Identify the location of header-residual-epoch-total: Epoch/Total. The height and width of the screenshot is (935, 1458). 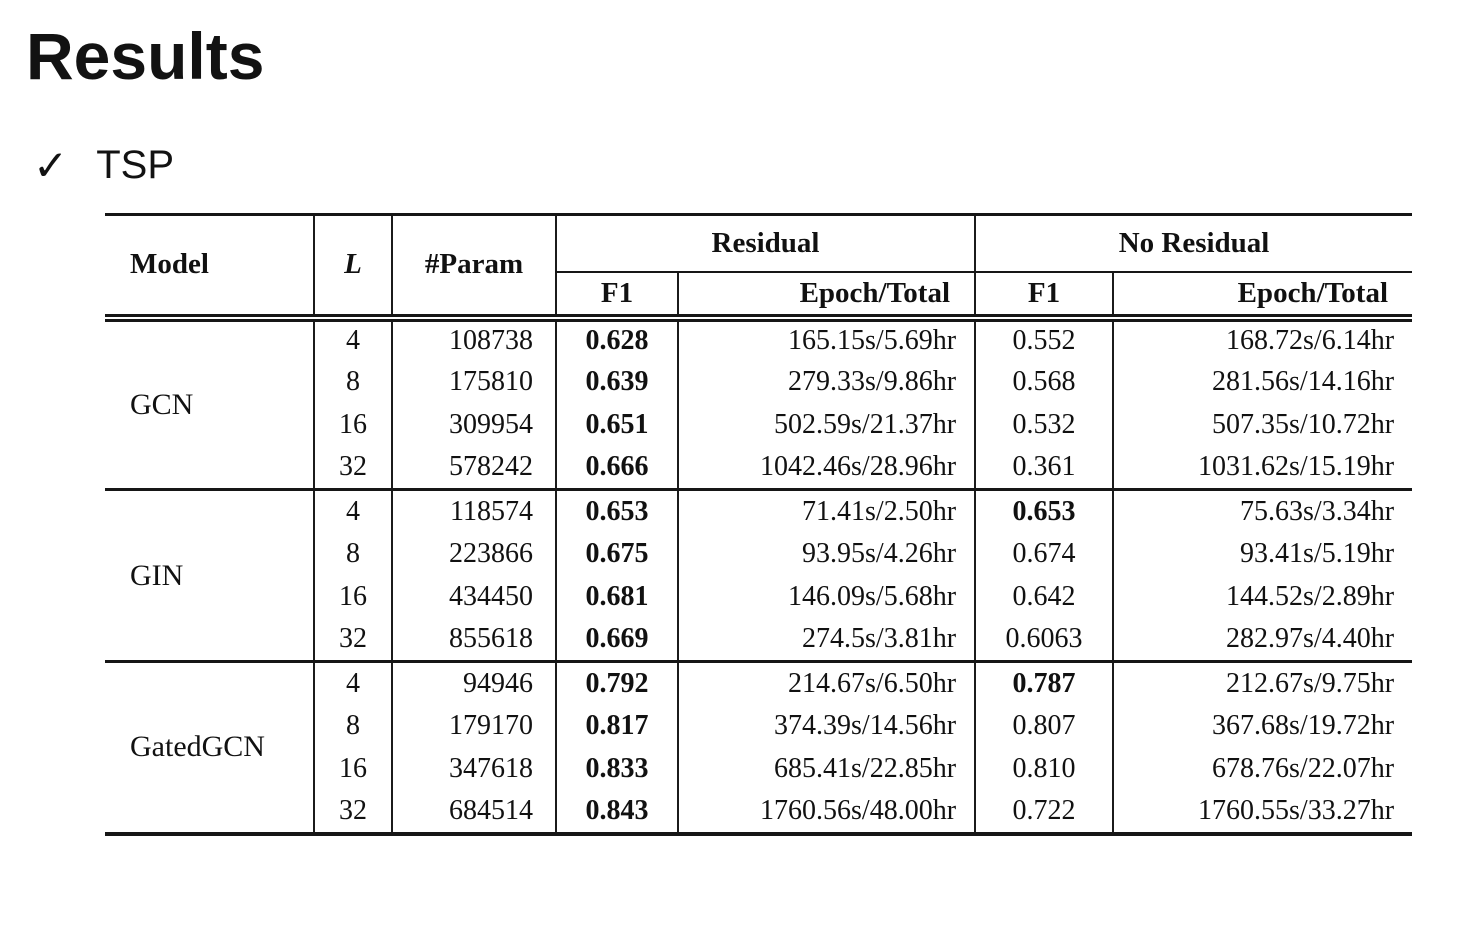
(826, 294).